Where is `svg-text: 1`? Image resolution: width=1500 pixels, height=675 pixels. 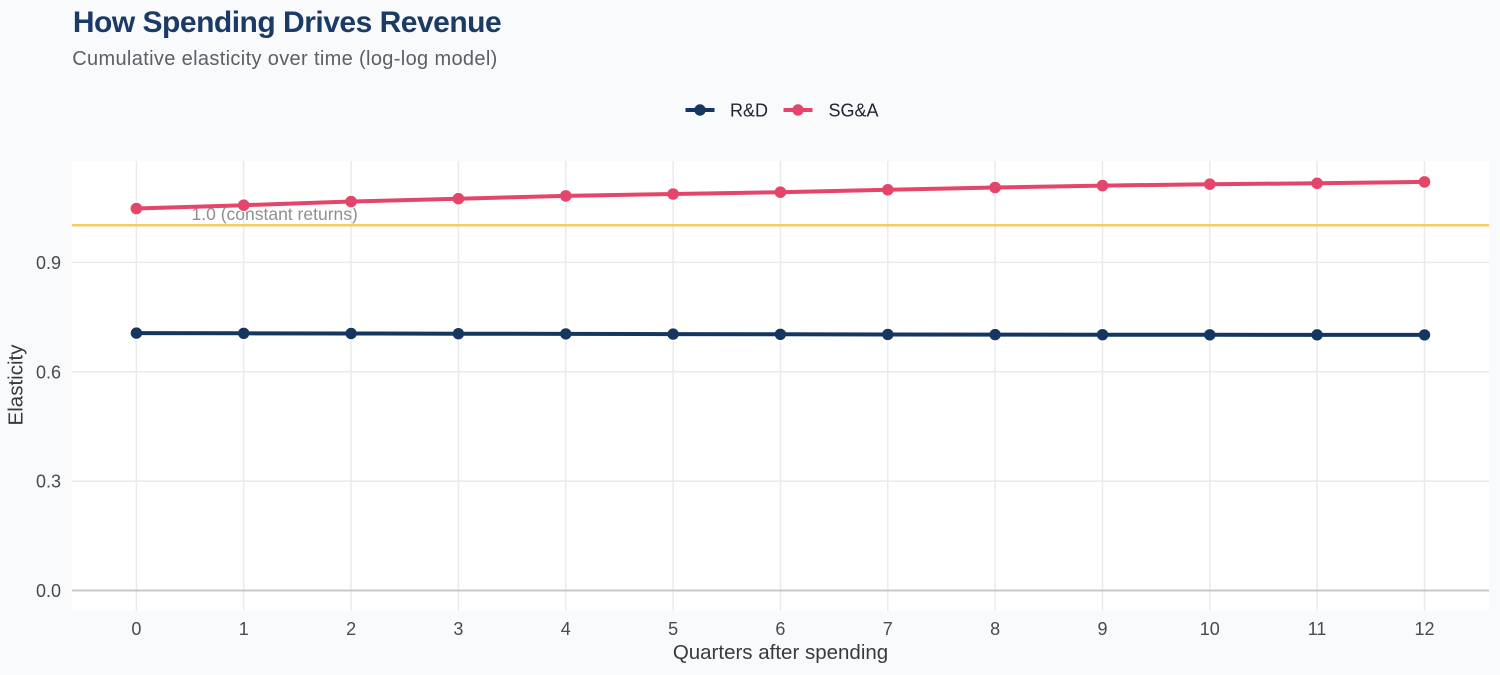 svg-text: 1 is located at coordinates (244, 629).